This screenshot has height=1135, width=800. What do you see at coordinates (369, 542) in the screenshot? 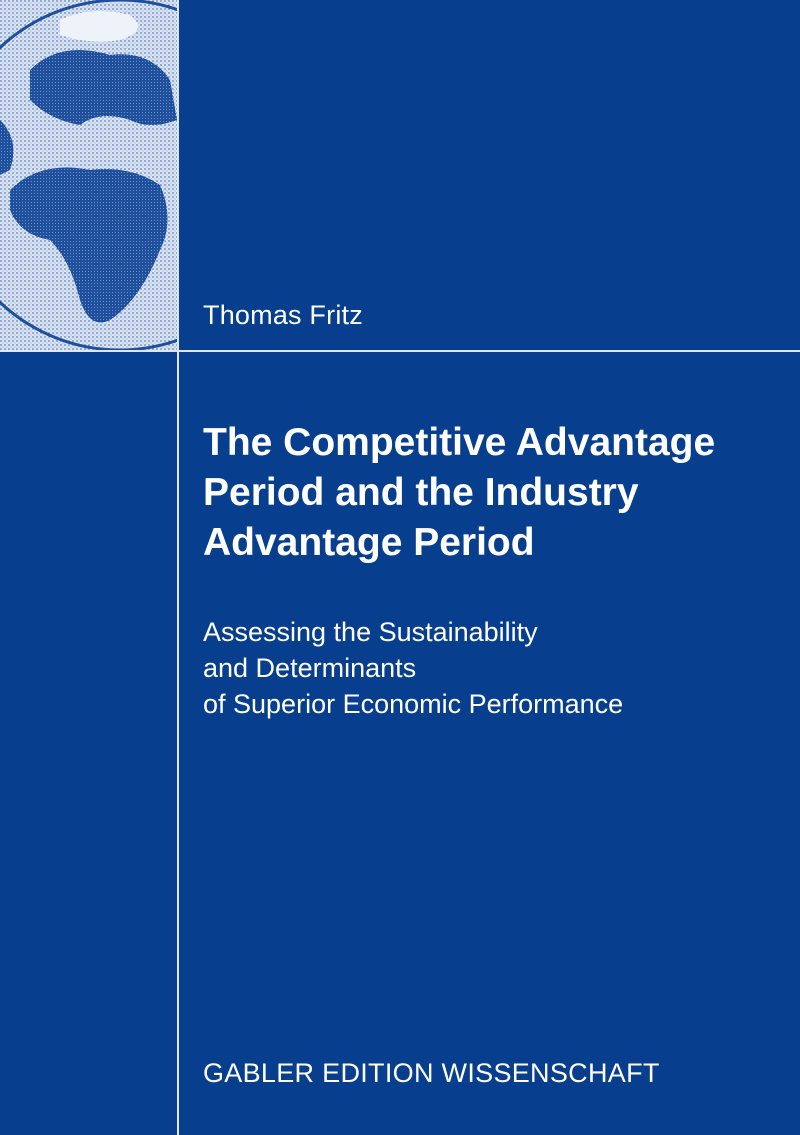
I see `title-line: Advantage Period` at bounding box center [369, 542].